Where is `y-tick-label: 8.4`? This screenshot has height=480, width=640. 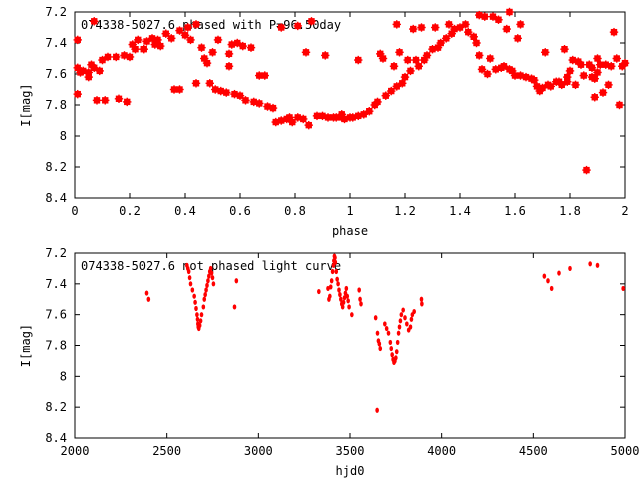
y-tick-label: 8.4 is located at coordinates (56, 438).